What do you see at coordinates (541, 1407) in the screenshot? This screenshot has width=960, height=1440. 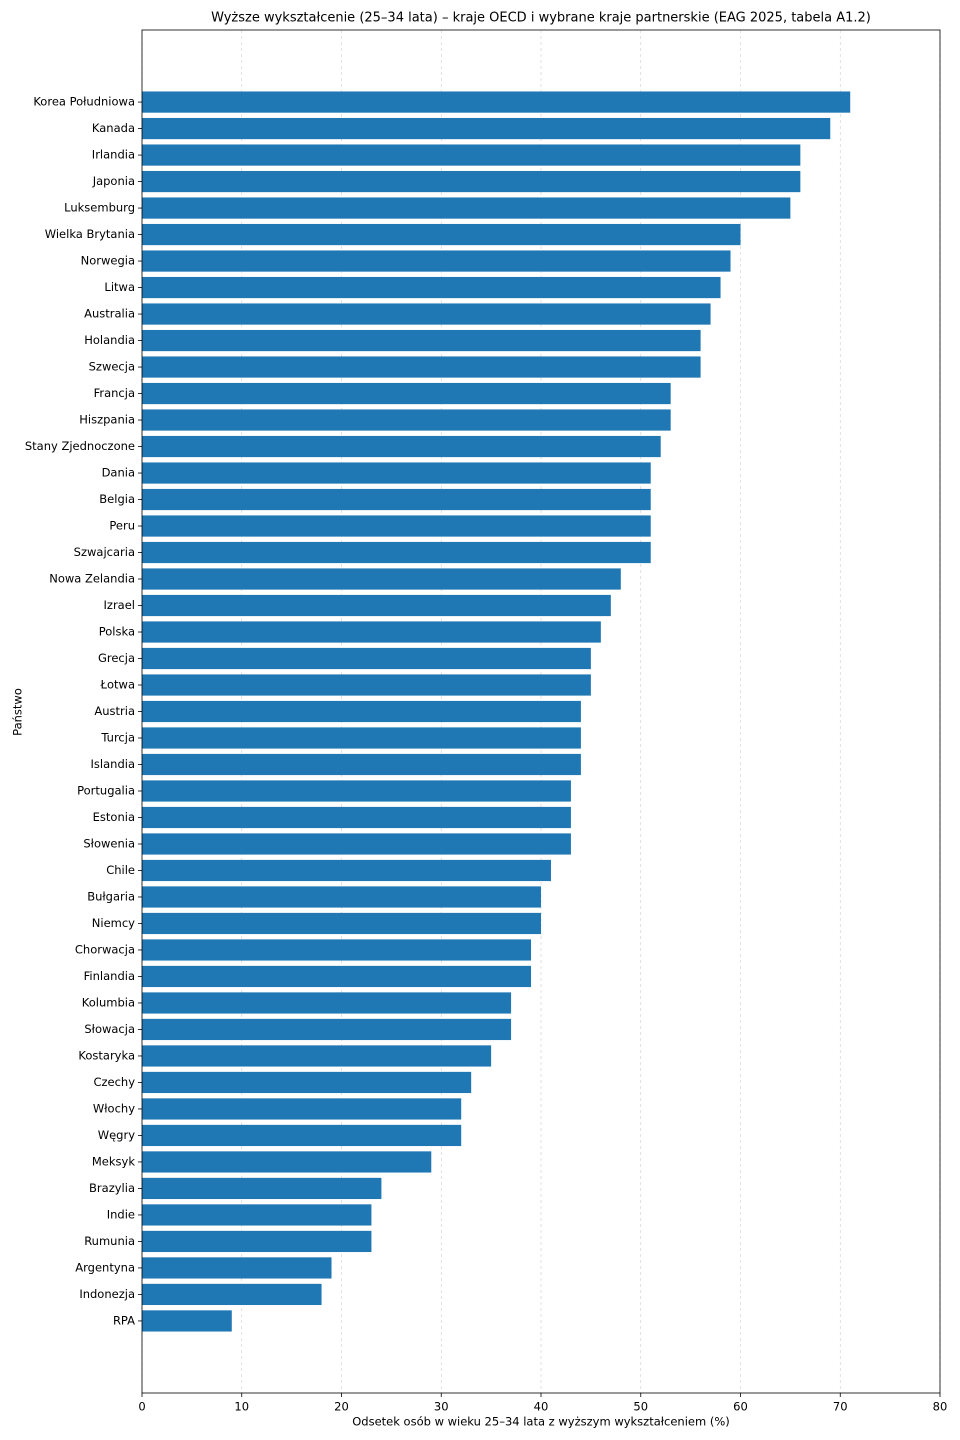 I see `x-tick-label: 40` at bounding box center [541, 1407].